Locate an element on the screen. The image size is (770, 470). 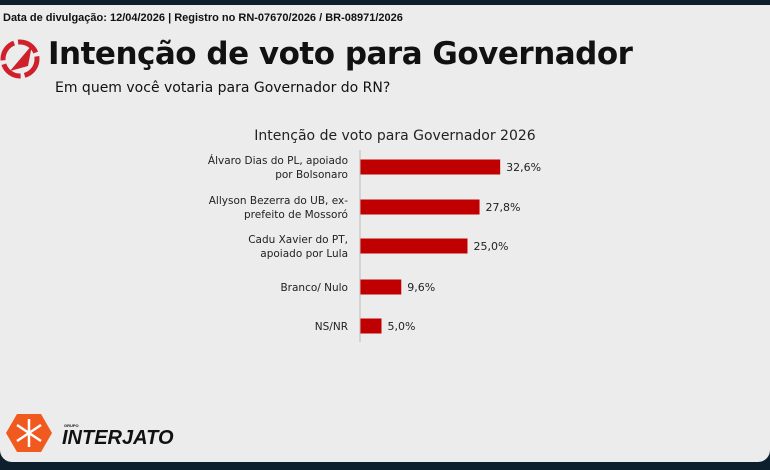
category-label: Cadu Xavier do PT, is located at coordinates (298, 240).